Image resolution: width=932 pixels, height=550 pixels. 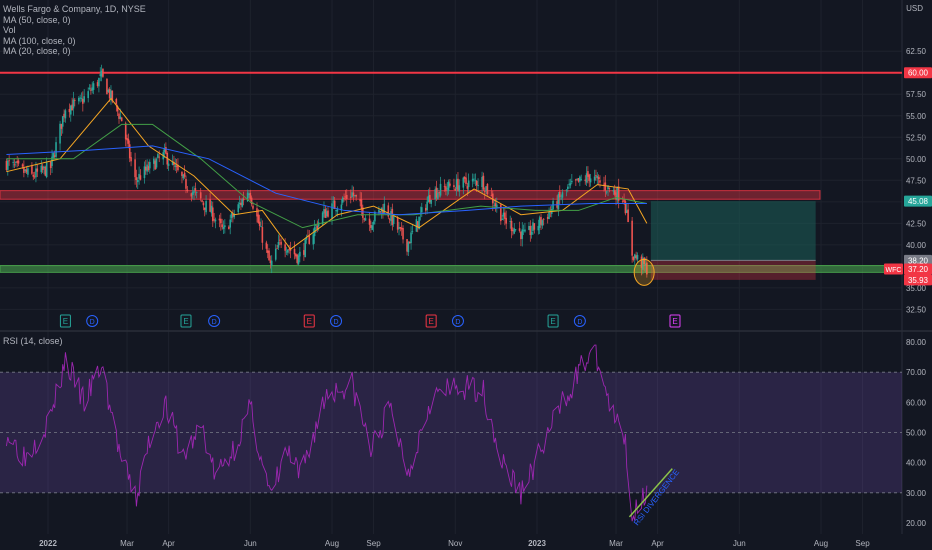 I want to click on earnings-marker, so click(x=65, y=321).